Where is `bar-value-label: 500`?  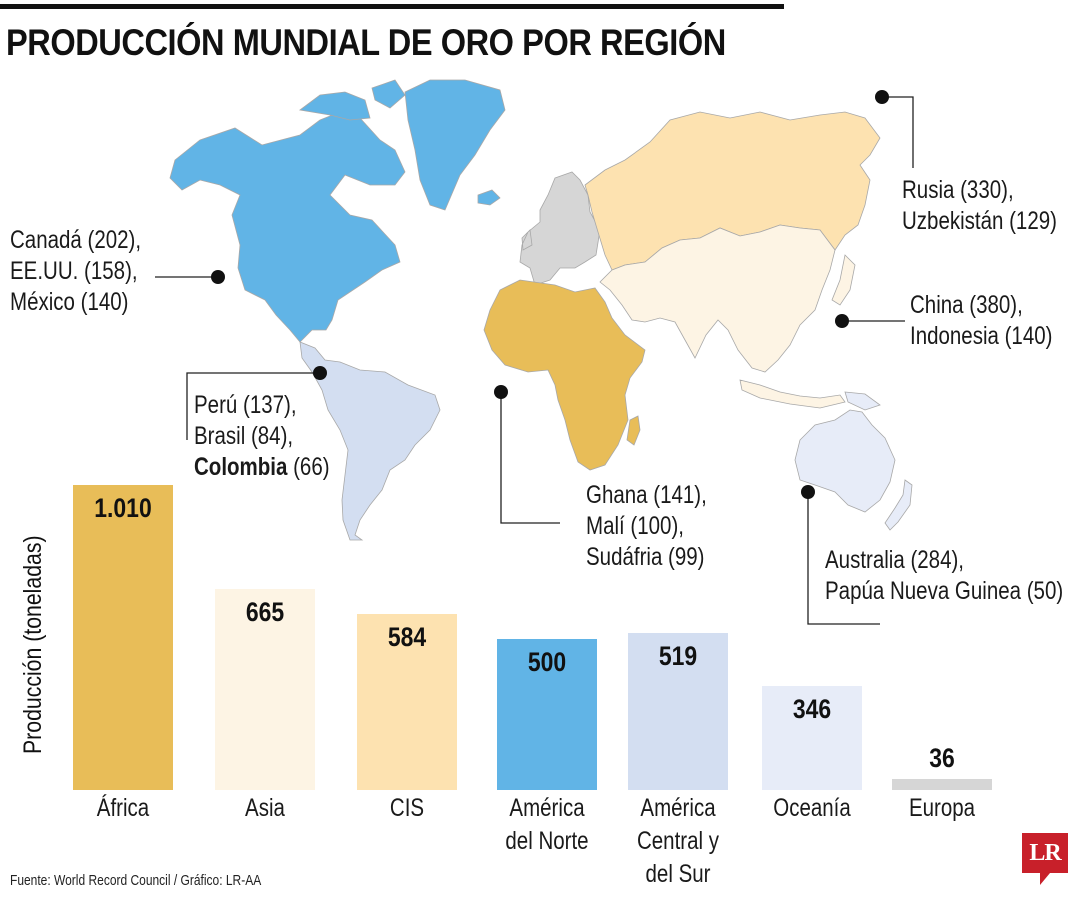
bar-value-label: 500 is located at coordinates (547, 662).